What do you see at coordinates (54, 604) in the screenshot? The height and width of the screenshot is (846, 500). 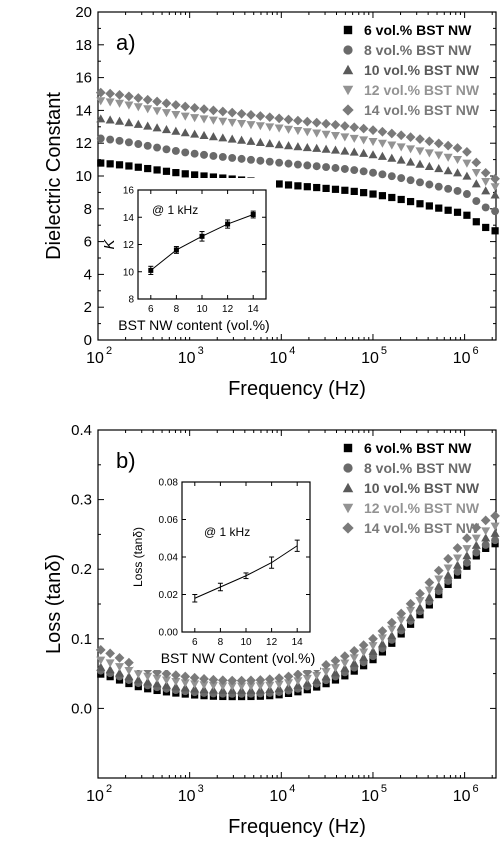 I see `y-axis-label: Loss (tanδ)` at bounding box center [54, 604].